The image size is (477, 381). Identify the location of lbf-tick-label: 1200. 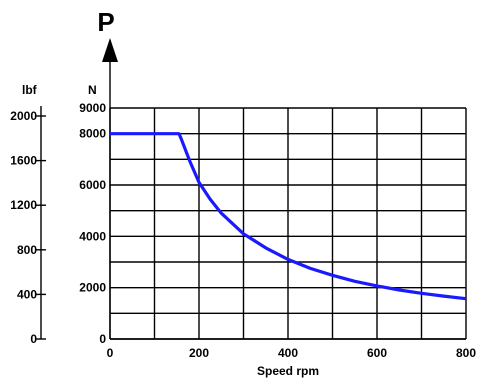
(23, 205).